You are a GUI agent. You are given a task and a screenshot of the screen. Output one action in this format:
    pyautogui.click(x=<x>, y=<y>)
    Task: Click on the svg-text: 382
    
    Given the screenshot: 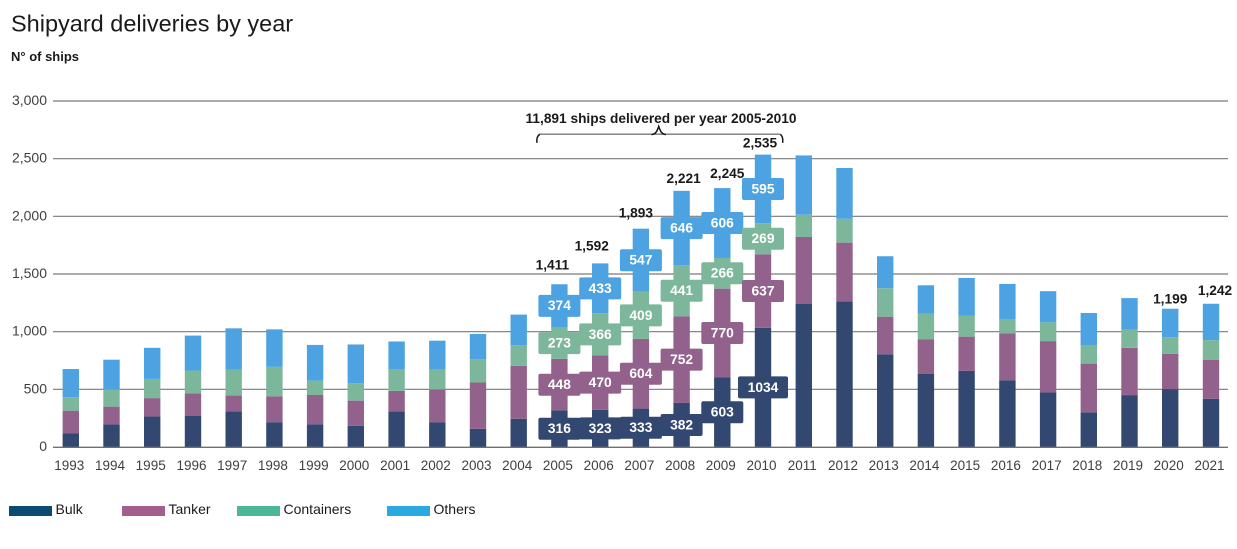 What is the action you would take?
    pyautogui.click(x=681, y=424)
    